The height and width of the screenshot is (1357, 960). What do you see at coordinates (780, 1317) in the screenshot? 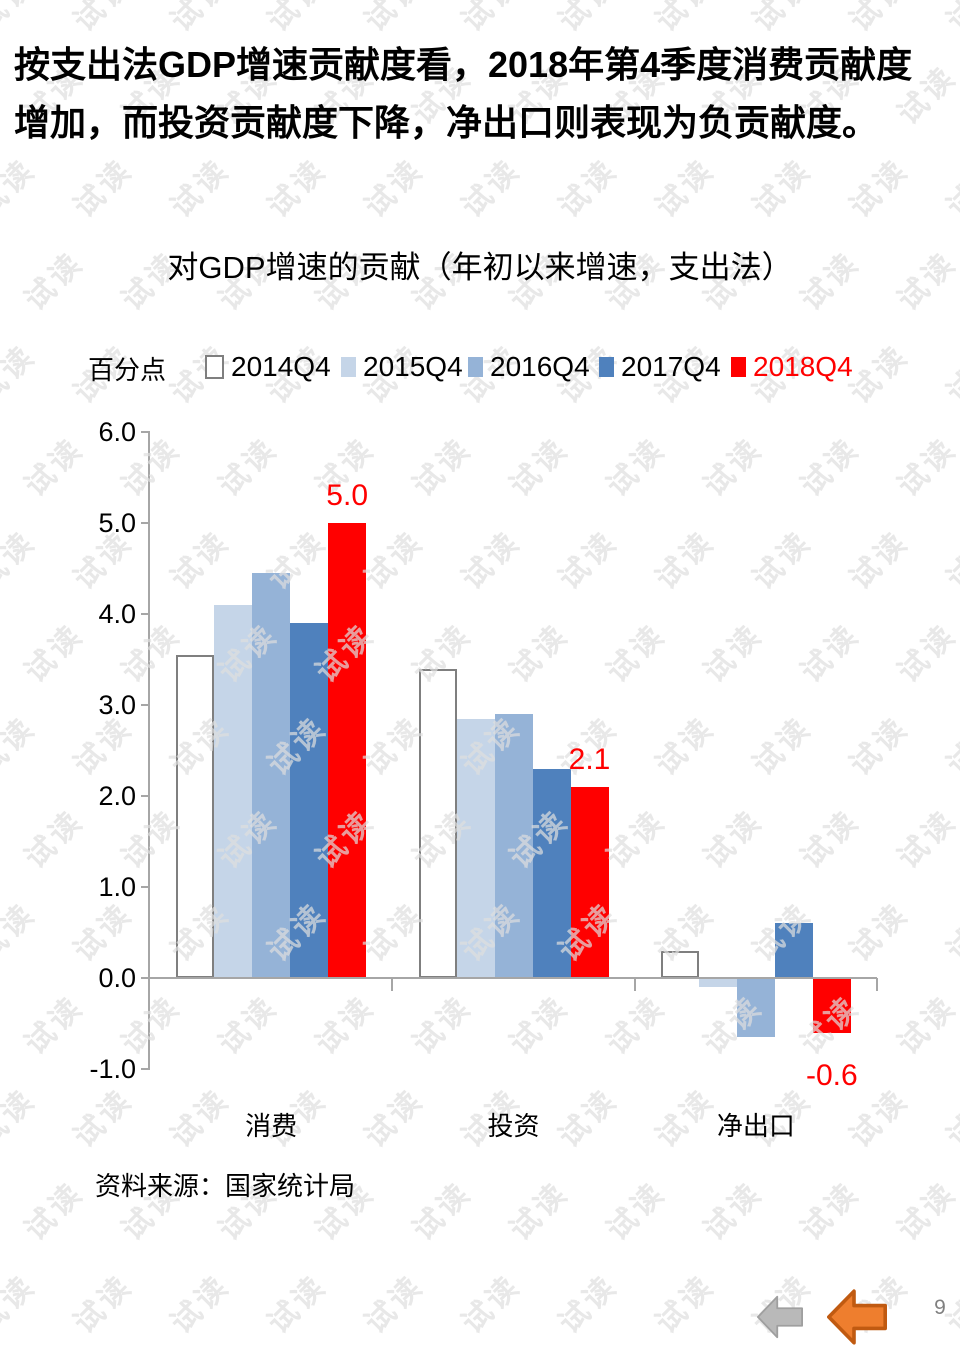
I see `nav-back-arrow-icon` at bounding box center [780, 1317].